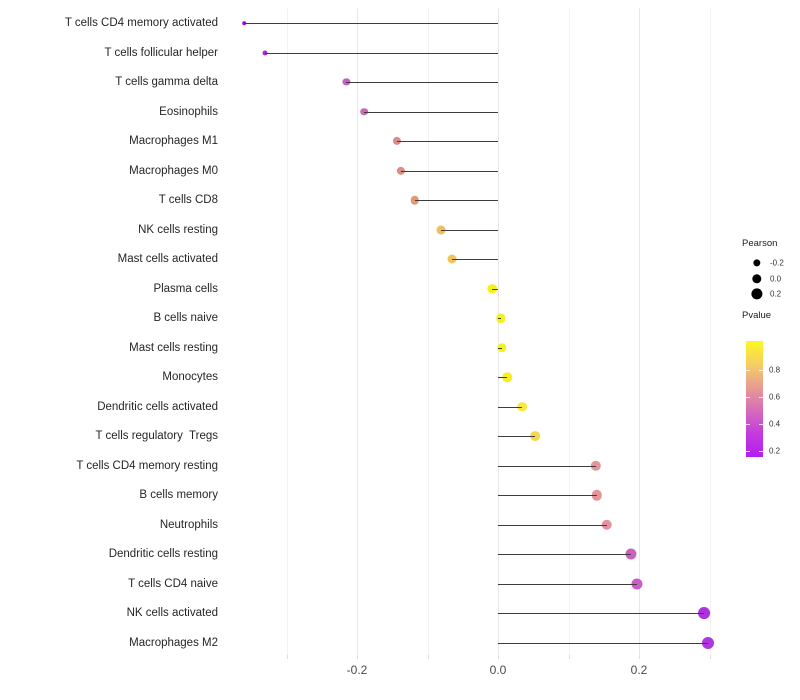 The height and width of the screenshot is (700, 800). I want to click on row-label: Monocytes, so click(190, 377).